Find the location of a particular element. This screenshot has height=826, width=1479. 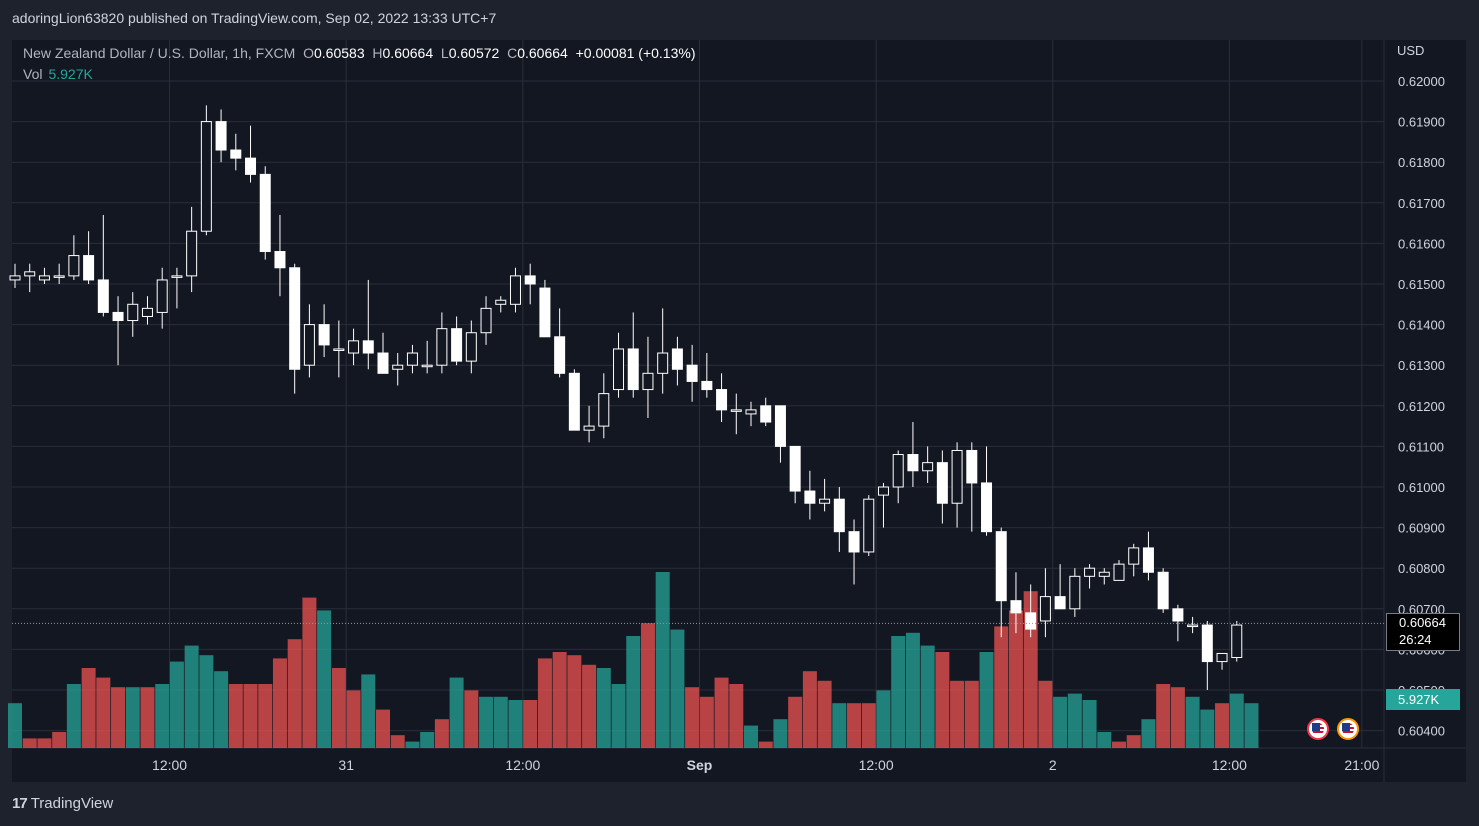

currency-label: USD is located at coordinates (1411, 50).